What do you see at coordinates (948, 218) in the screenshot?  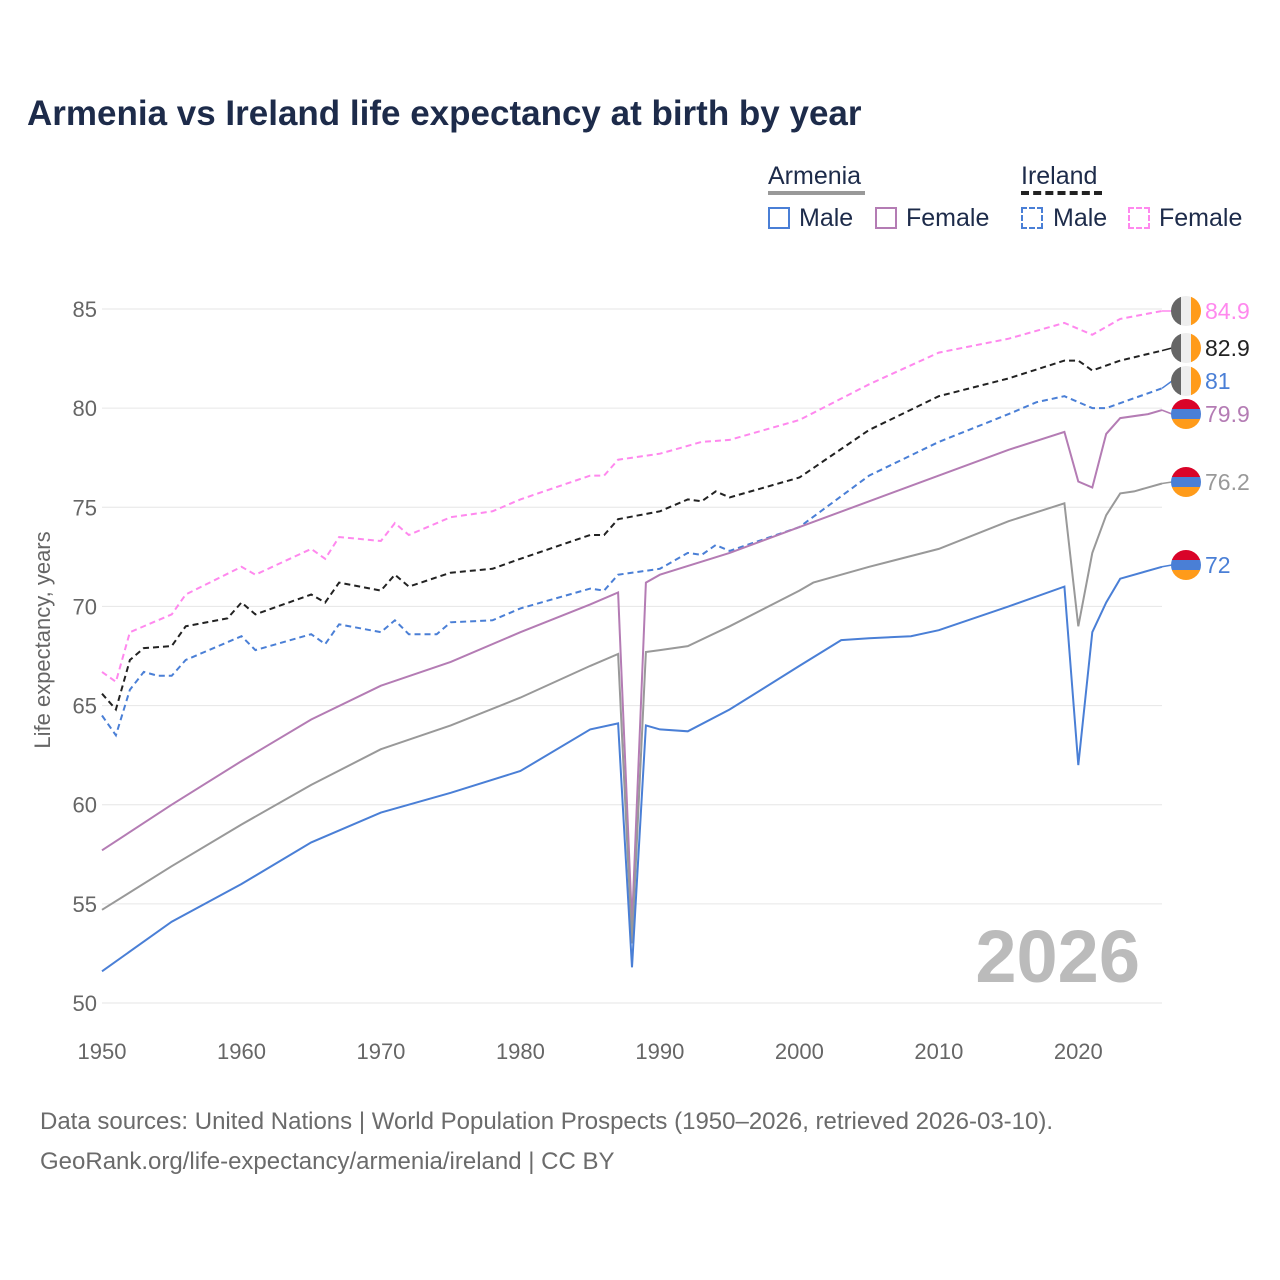 I see `legend-armenia-female: Female` at bounding box center [948, 218].